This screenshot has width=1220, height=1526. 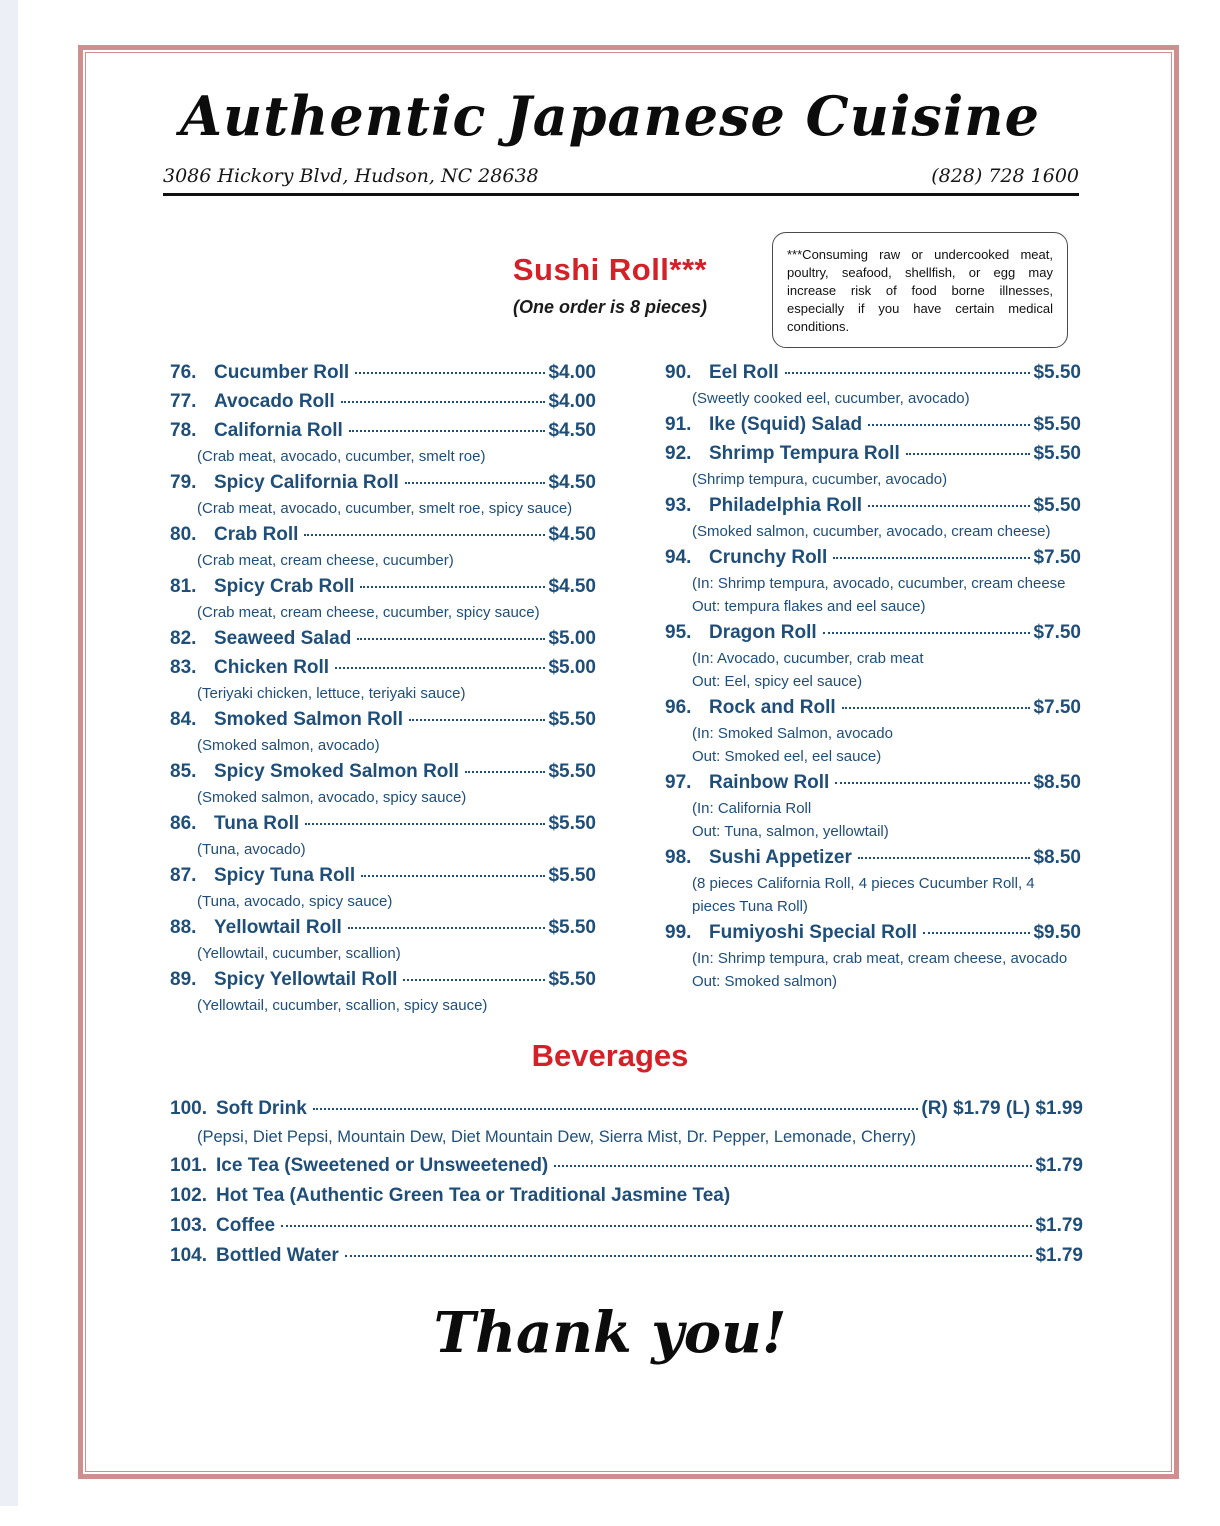 What do you see at coordinates (780, 857) in the screenshot?
I see `item-name: Sushi Appetizer` at bounding box center [780, 857].